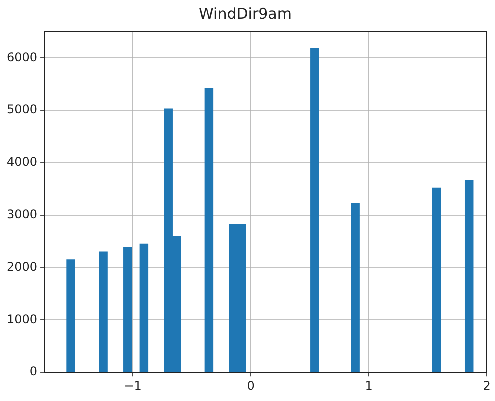 The width and height of the screenshot is (495, 401). Describe the element at coordinates (22, 57) in the screenshot. I see `y-tick-label: 6000` at that location.